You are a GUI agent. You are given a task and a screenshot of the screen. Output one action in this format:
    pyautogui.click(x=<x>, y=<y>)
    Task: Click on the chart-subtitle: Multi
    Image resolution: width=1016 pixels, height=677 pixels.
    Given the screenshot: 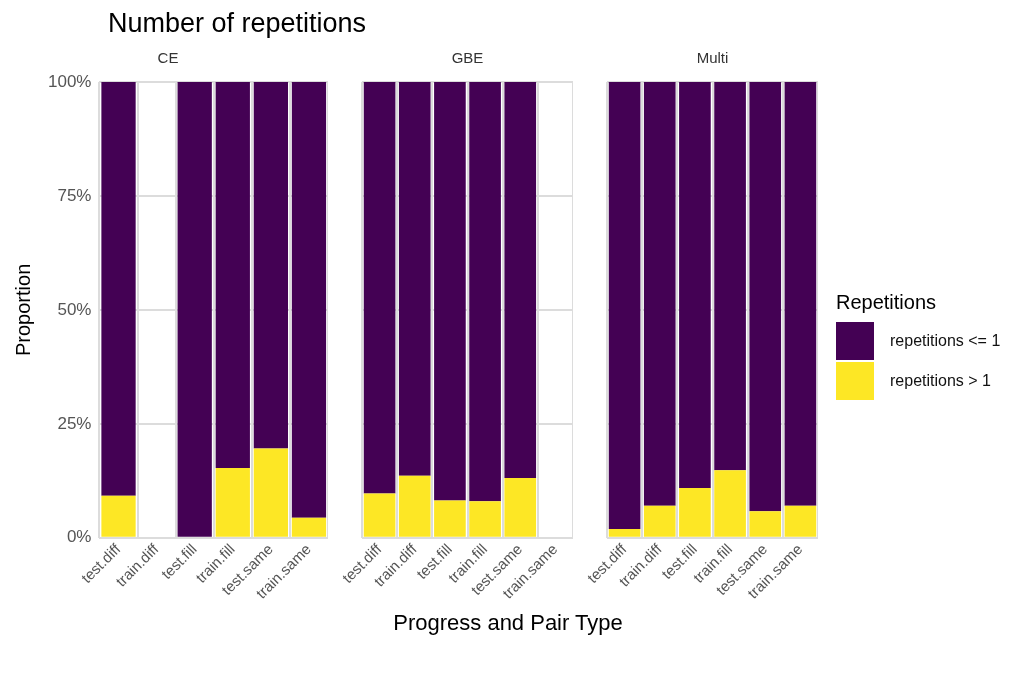 What is the action you would take?
    pyautogui.click(x=712, y=58)
    